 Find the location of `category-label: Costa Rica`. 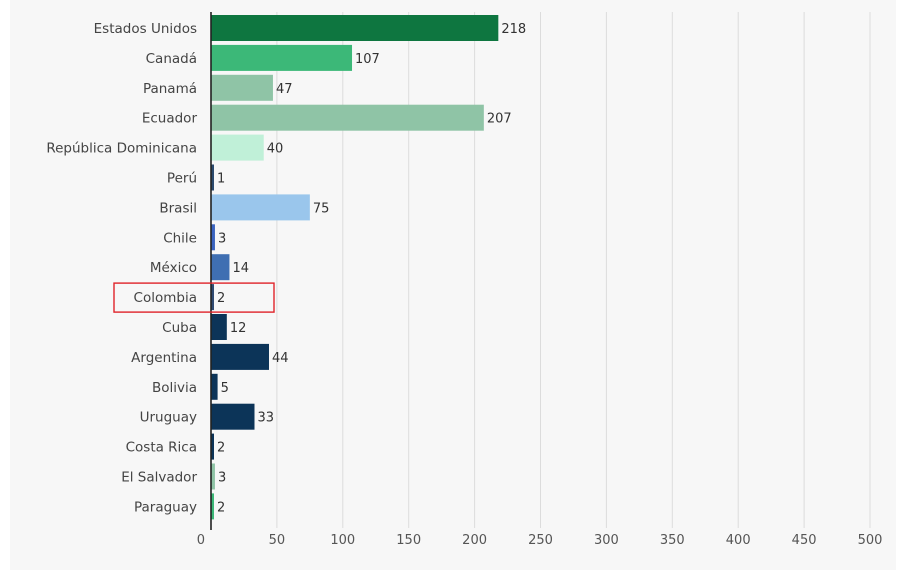

category-label: Costa Rica is located at coordinates (161, 448).